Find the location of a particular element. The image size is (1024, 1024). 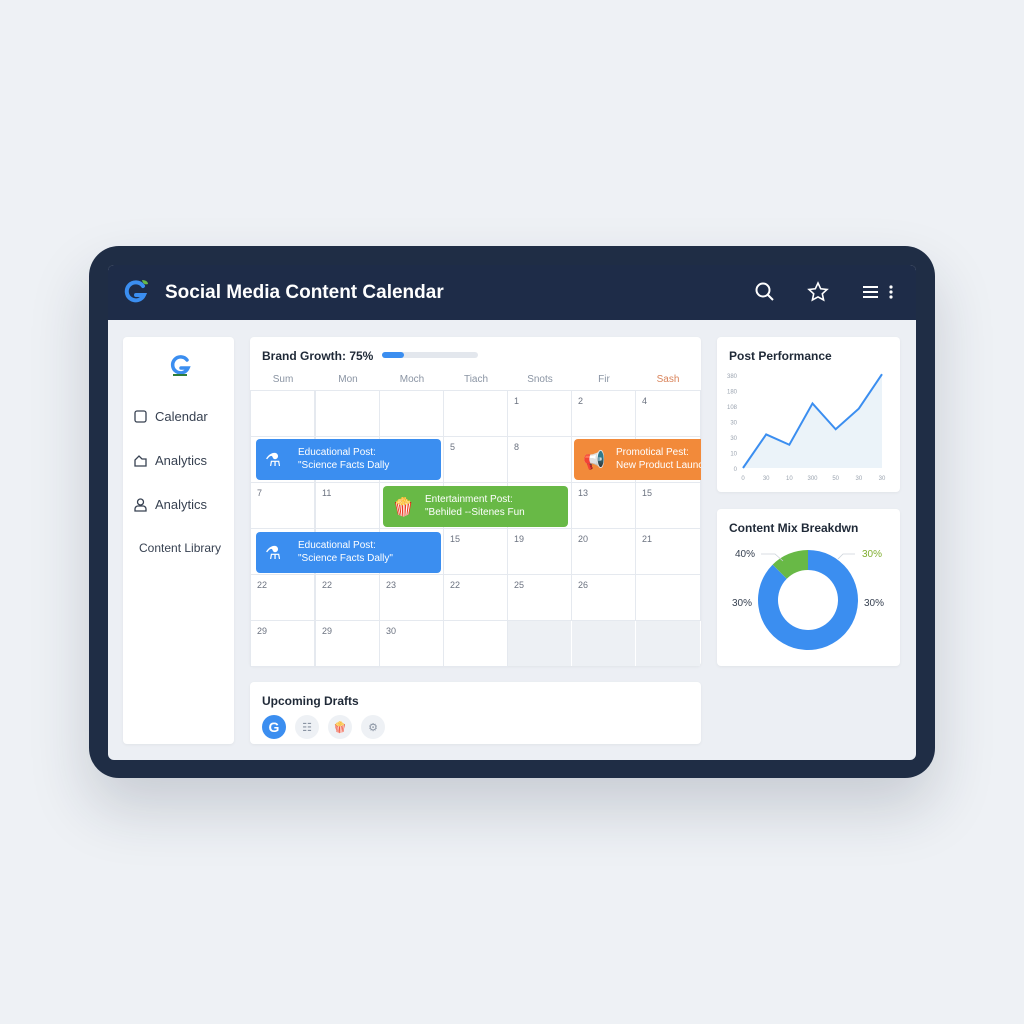

post-performance-chart: 0 10 30 30 108 180 380 0 30 10 300 50 30 30 is located at coordinates (806, 427).